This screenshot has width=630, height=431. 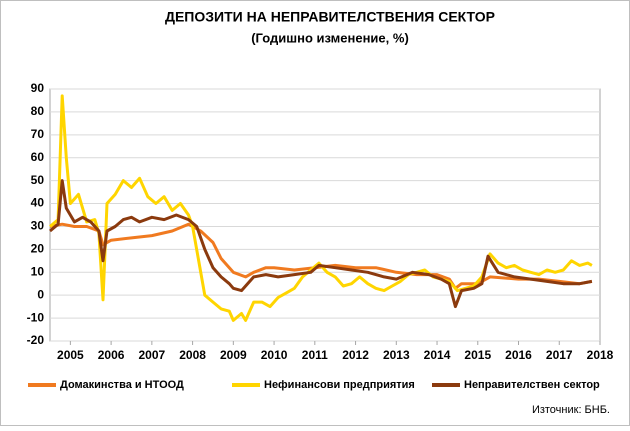 What do you see at coordinates (532, 385) in the screenshot?
I see `legend-label: Неправителствен сектор` at bounding box center [532, 385].